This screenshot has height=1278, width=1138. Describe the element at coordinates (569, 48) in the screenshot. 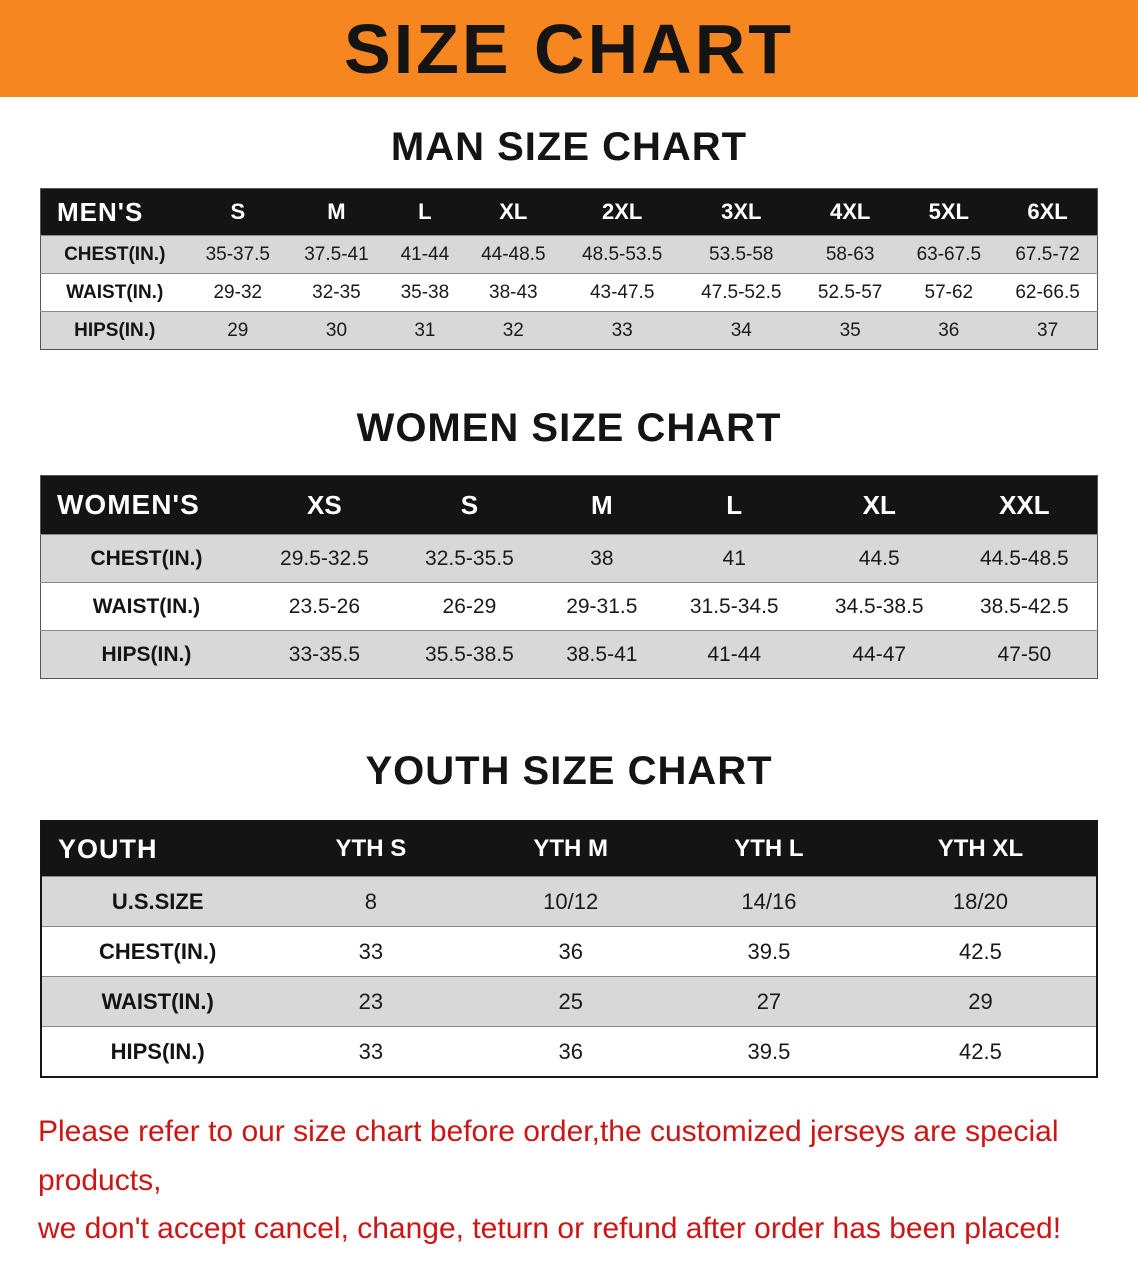

I see `banner-title: SIZE CHART` at that location.